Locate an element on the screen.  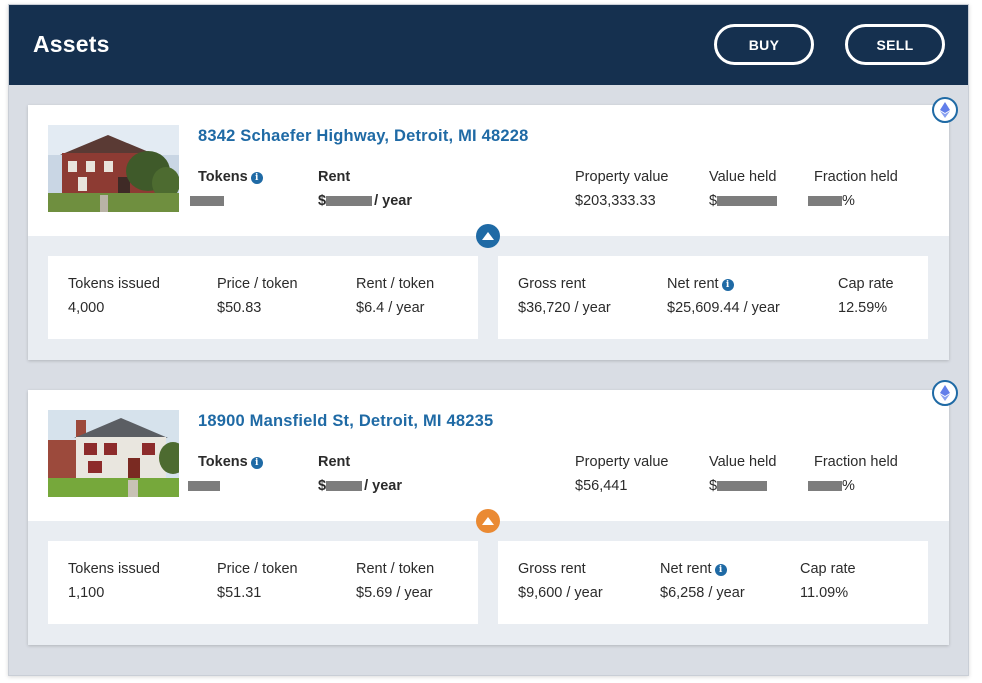
price-token-value: $51.31 is located at coordinates (239, 593).